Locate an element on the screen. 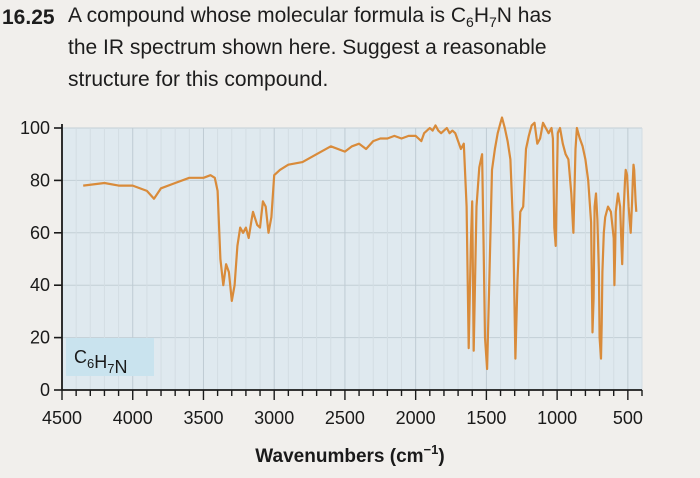  carbon-count: 6 is located at coordinates (470, 22).